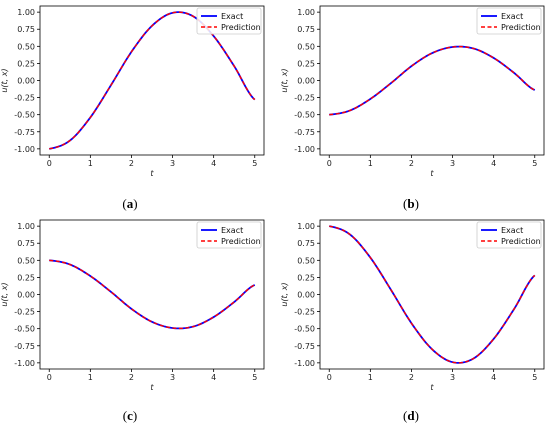 The width and height of the screenshot is (550, 427). Describe the element at coordinates (411, 415) in the screenshot. I see `panel-caption: (d)` at that location.